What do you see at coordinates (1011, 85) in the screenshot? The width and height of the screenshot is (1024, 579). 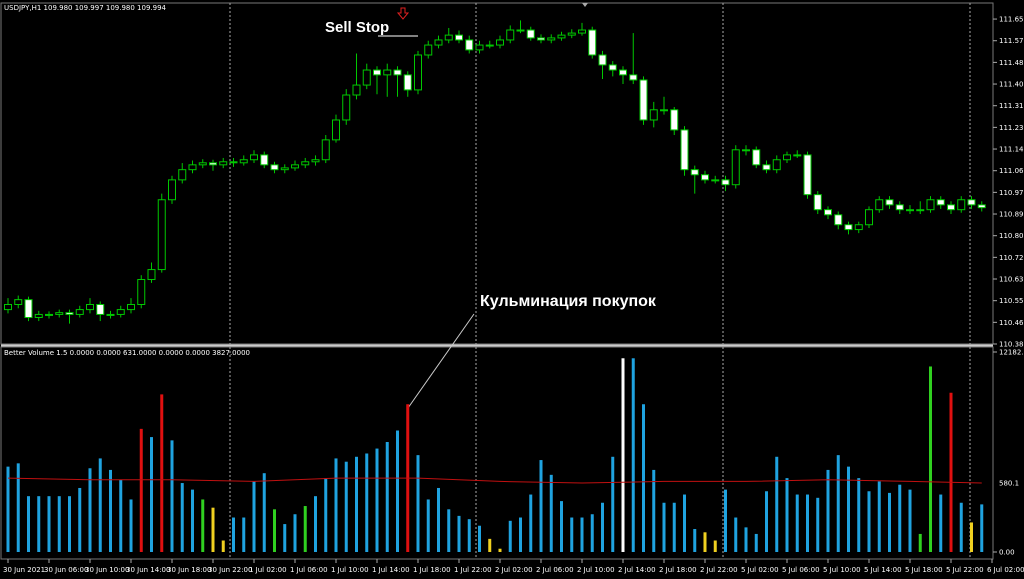 I see `y-tick-label: 111.400` at bounding box center [1011, 85].